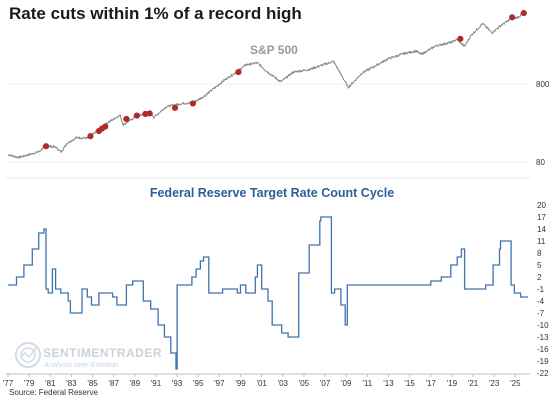 Image resolution: width=555 pixels, height=400 pixels. What do you see at coordinates (50, 383) in the screenshot?
I see `x-tick-label: '81` at bounding box center [50, 383].